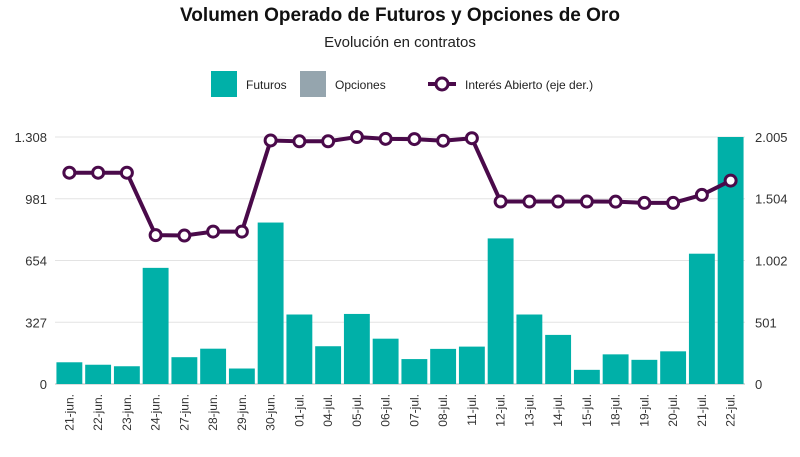 This screenshot has width=800, height=457. I want to click on y-left-tick-label: 654, so click(36, 261).